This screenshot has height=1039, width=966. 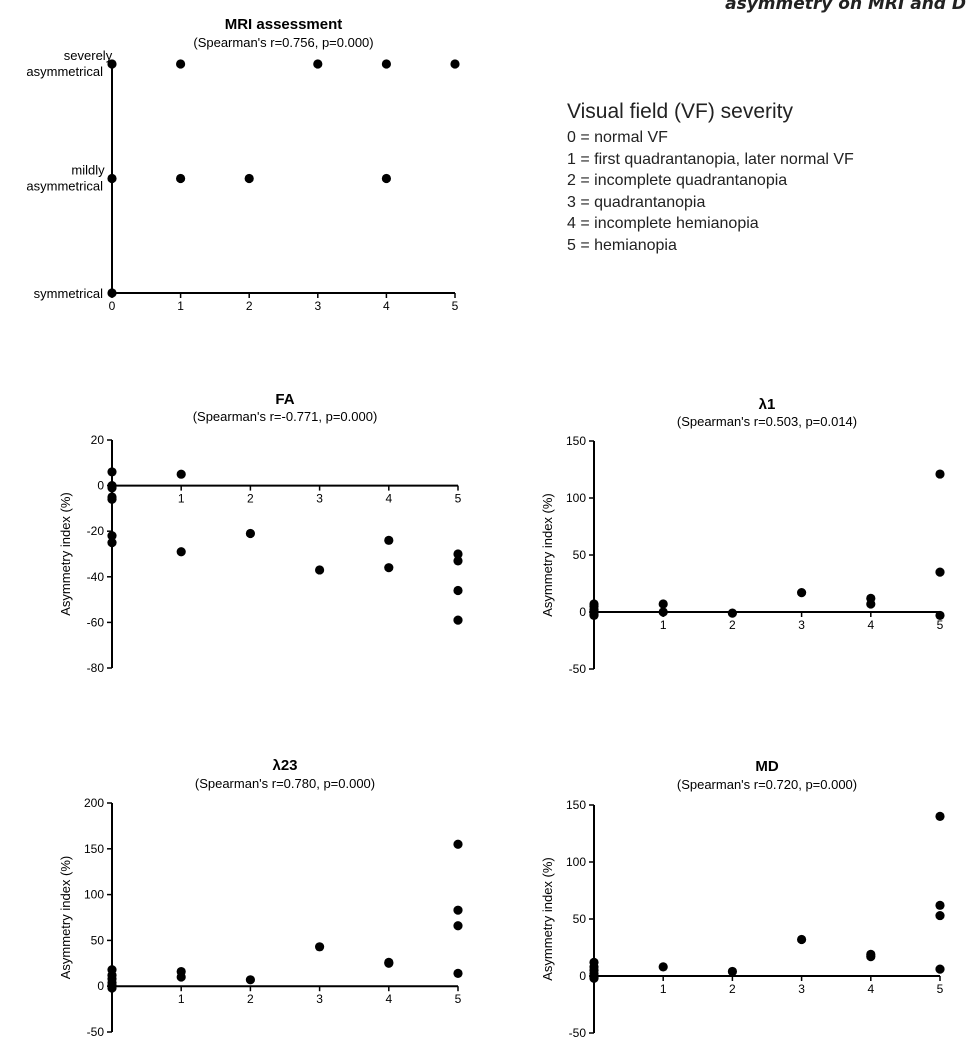 I want to click on y-tick-label: -60, so click(x=96, y=622).